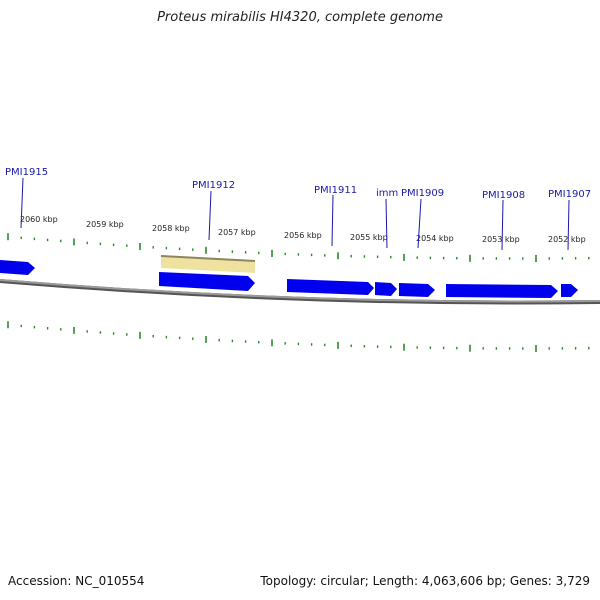 The image size is (600, 600). Describe the element at coordinates (569, 290) in the screenshot. I see `gene-arrow-pmi1907` at that location.